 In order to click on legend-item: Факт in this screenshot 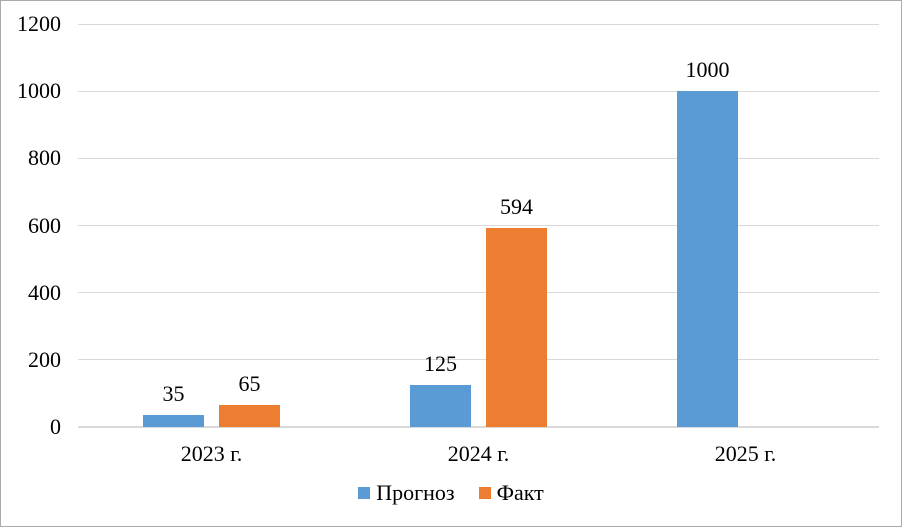, I will do `click(511, 493)`.